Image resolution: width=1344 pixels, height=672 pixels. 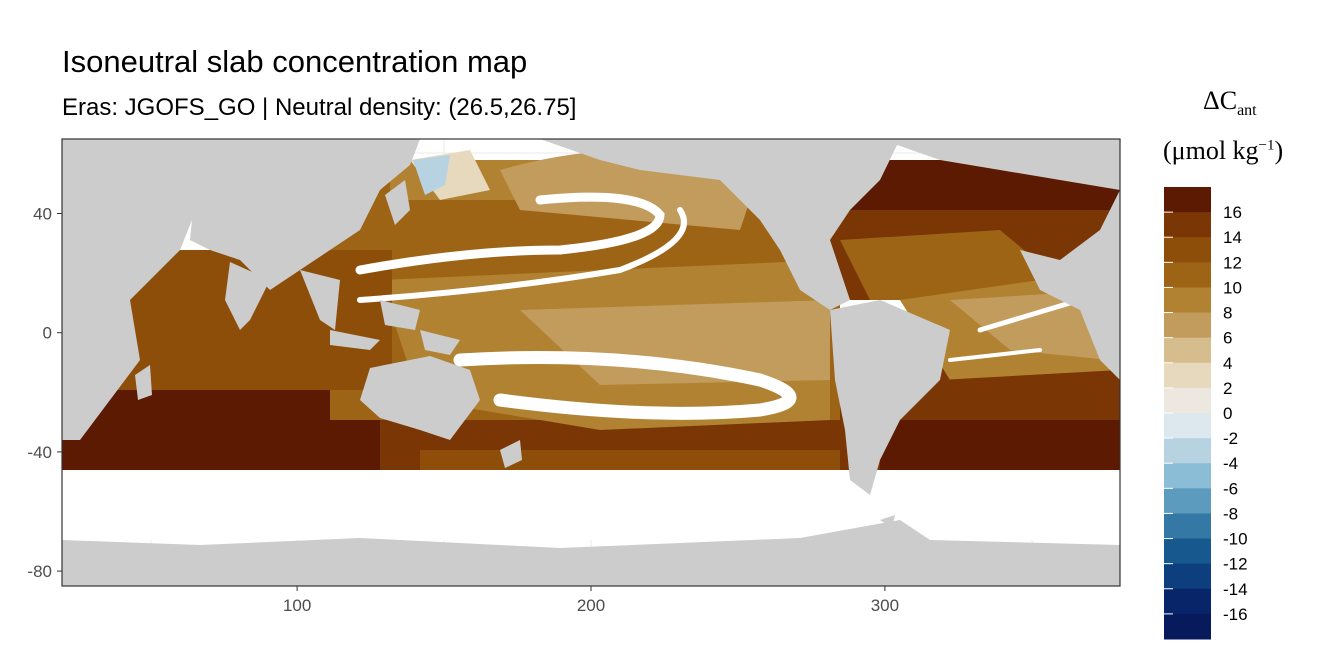 What do you see at coordinates (39, 452) in the screenshot?
I see `y-tick-label: -40` at bounding box center [39, 452].